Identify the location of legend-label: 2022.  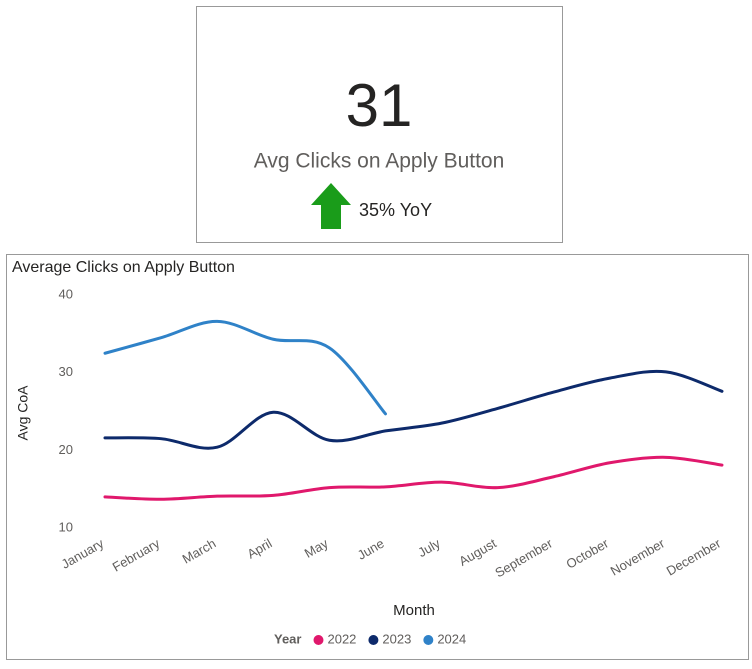
(341, 638).